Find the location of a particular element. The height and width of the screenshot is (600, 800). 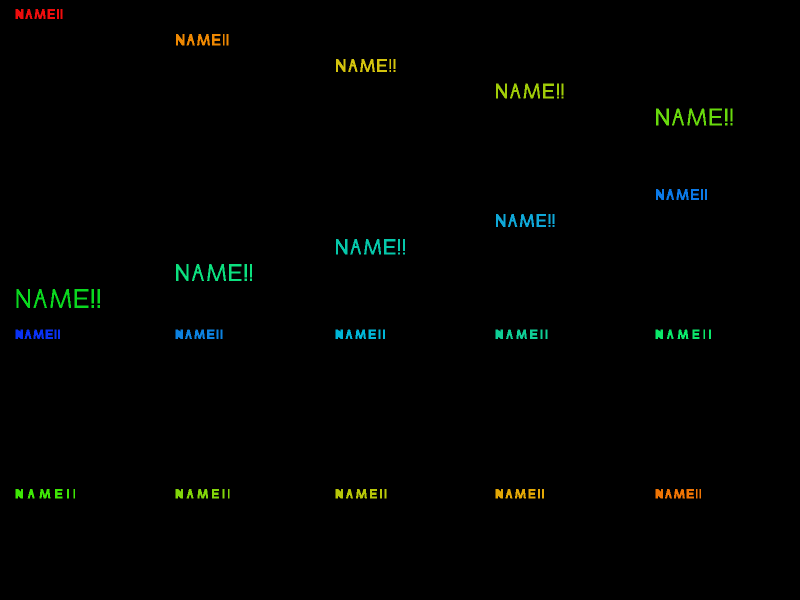

group-row-green-to-orange is located at coordinates (358, 493).